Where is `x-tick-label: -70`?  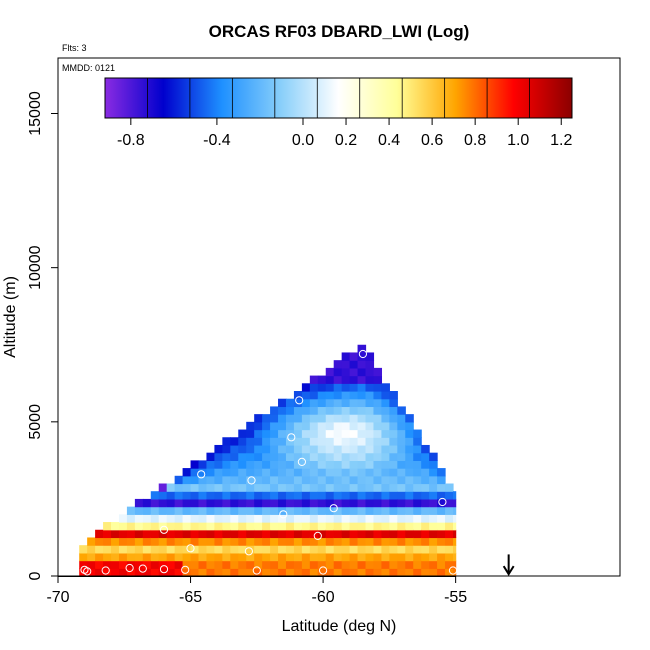
x-tick-label: -70 is located at coordinates (57, 597).